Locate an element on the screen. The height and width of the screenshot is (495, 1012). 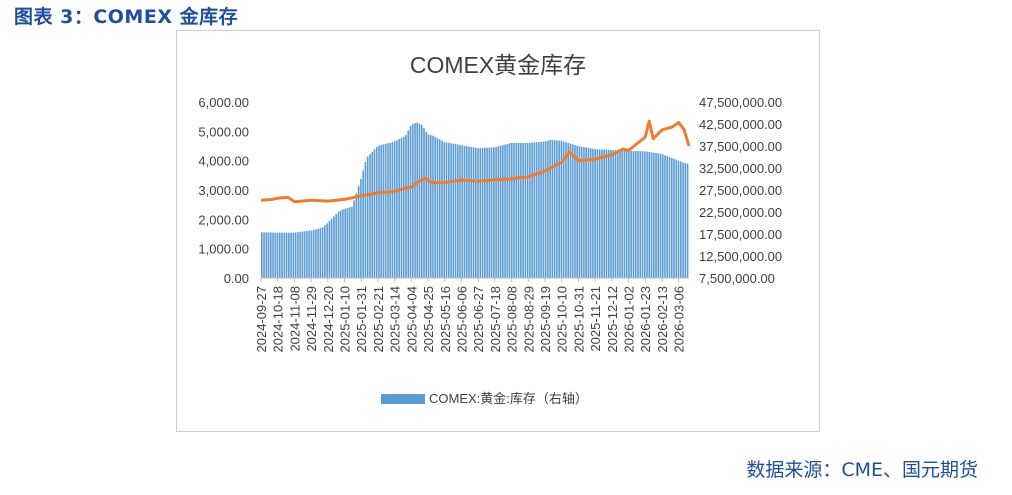
chart-title: COMEX黄金库存 is located at coordinates (498, 65).